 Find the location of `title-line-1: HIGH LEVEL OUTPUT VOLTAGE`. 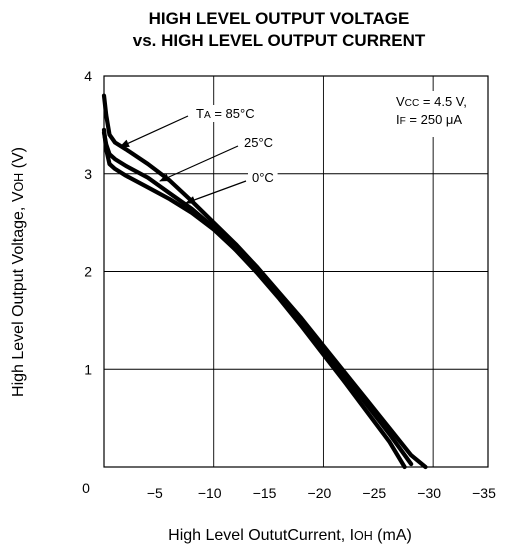

title-line-1: HIGH LEVEL OUTPUT VOLTAGE is located at coordinates (279, 18).